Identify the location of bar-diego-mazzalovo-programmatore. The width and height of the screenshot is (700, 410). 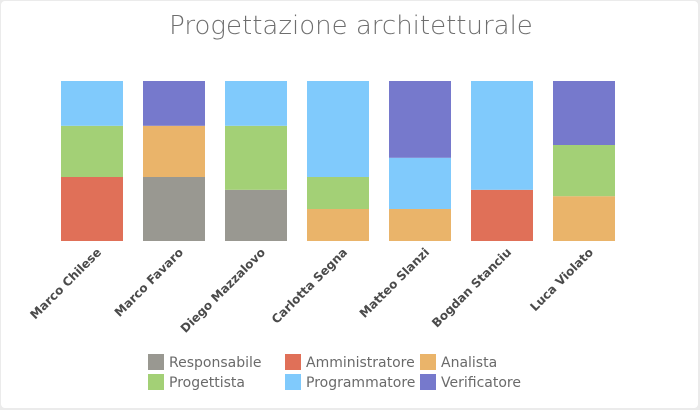
(256, 103).